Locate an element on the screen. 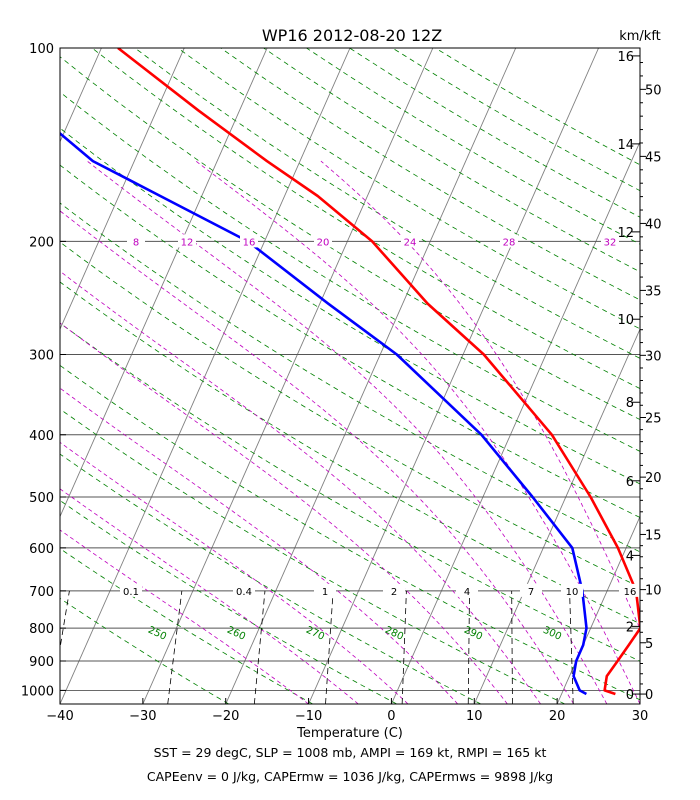  p-tick-label: 800 is located at coordinates (41, 629).